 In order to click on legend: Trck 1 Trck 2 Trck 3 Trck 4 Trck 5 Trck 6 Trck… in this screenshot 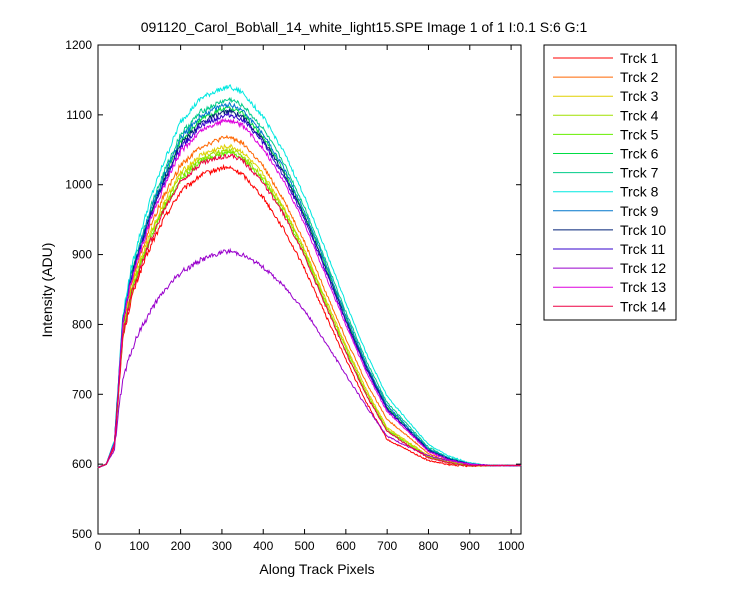, I will do `click(610, 182)`.